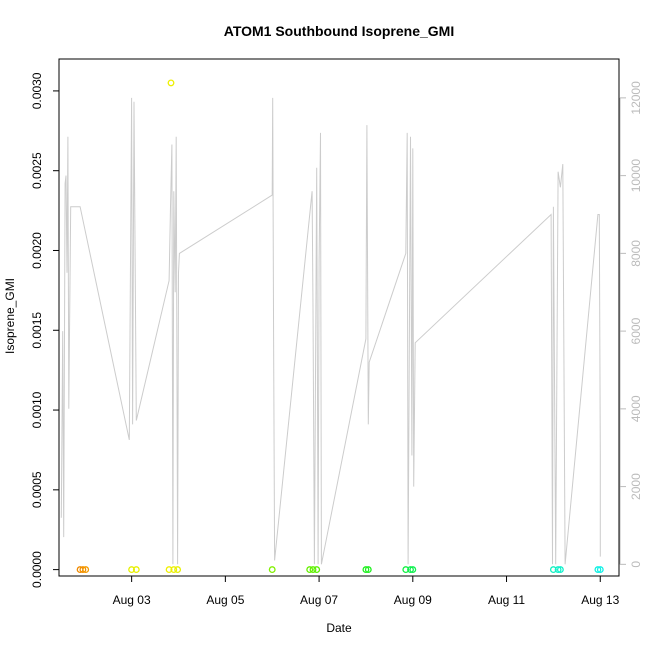  What do you see at coordinates (636, 486) in the screenshot?
I see `secondary-y-tick-label: 2000` at bounding box center [636, 486].